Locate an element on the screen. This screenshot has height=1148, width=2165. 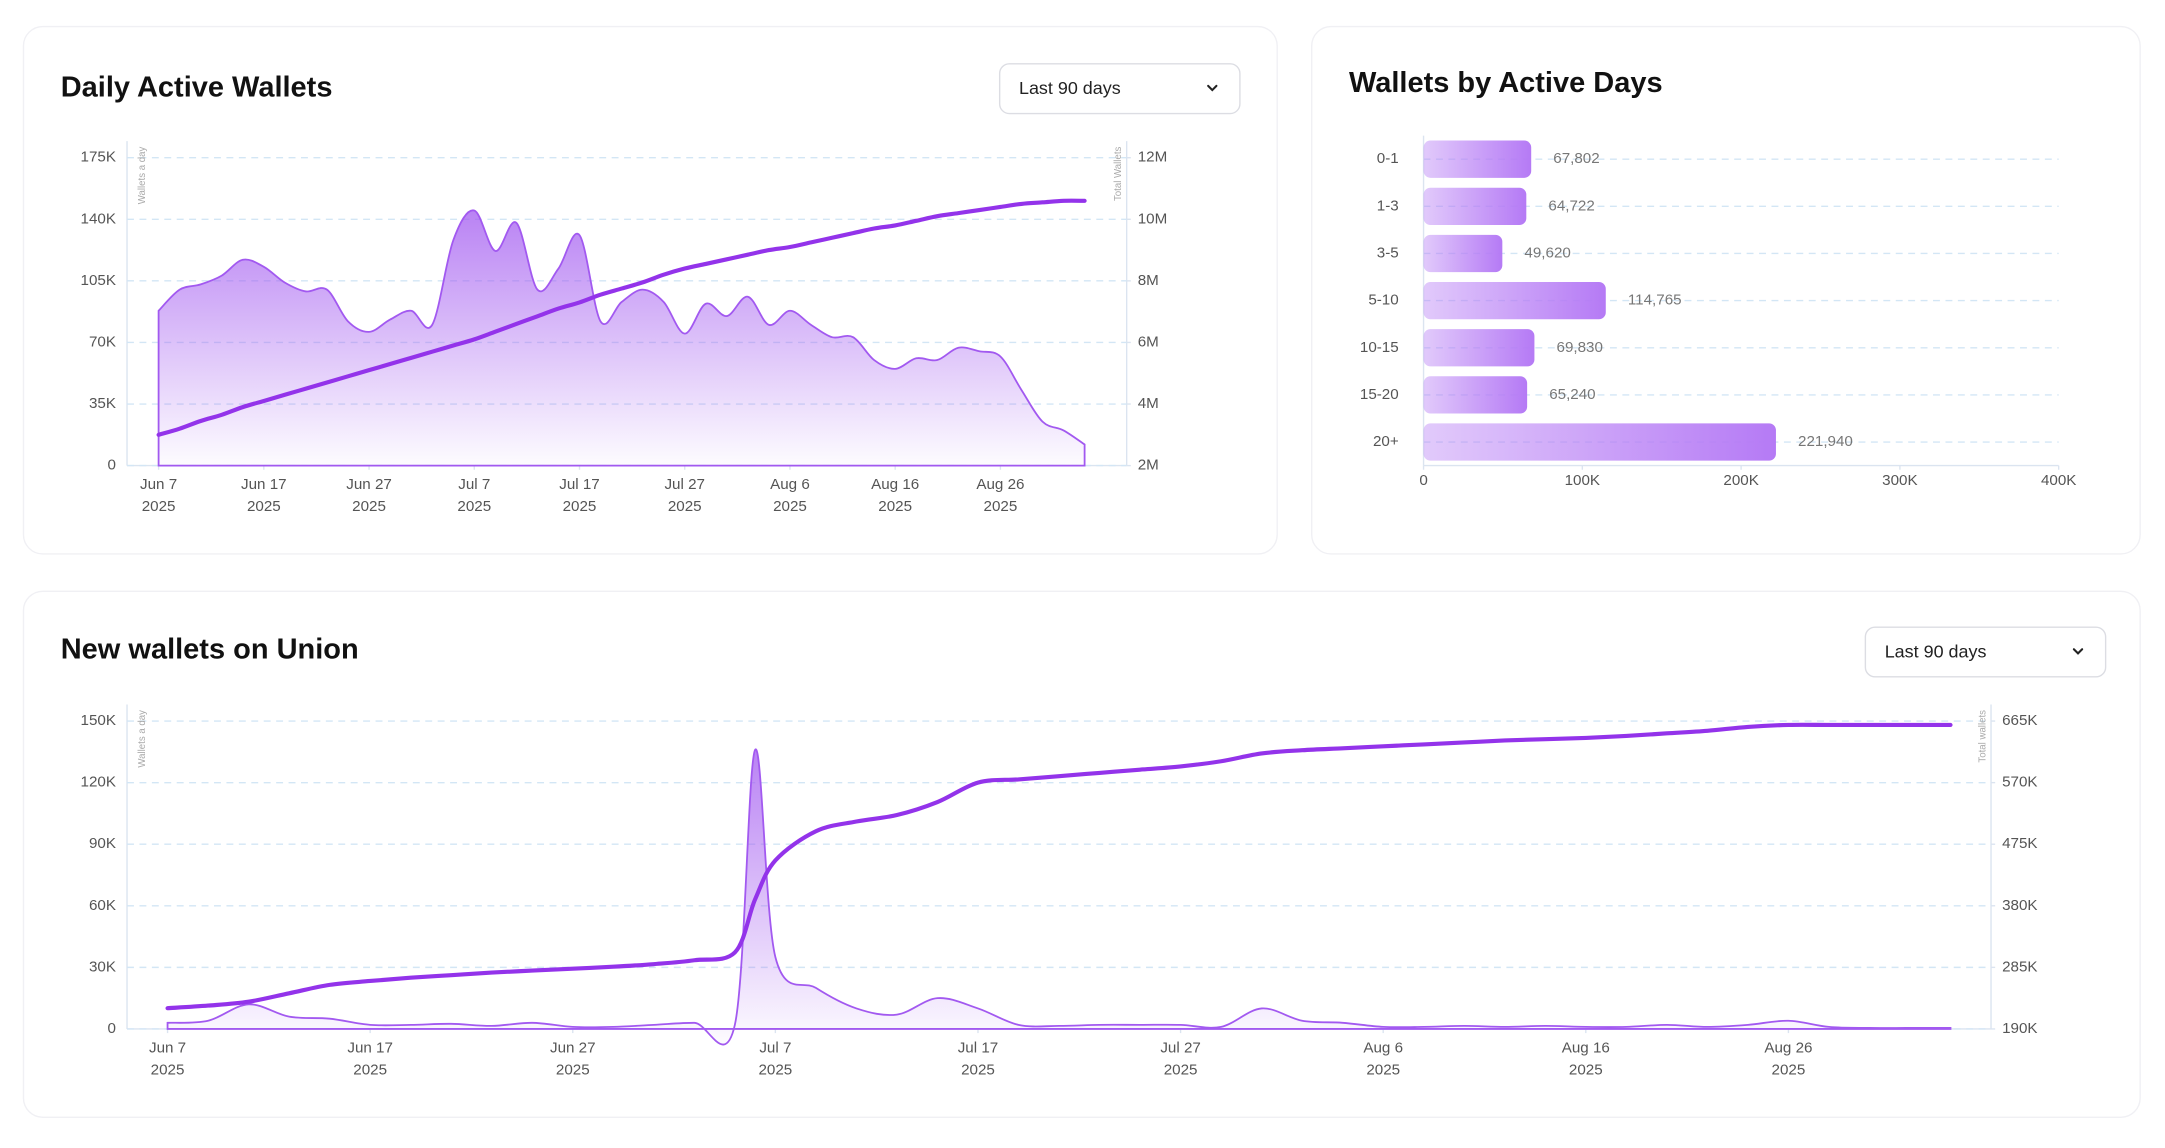
y2-tick-label: 190K is located at coordinates (2019, 1028).